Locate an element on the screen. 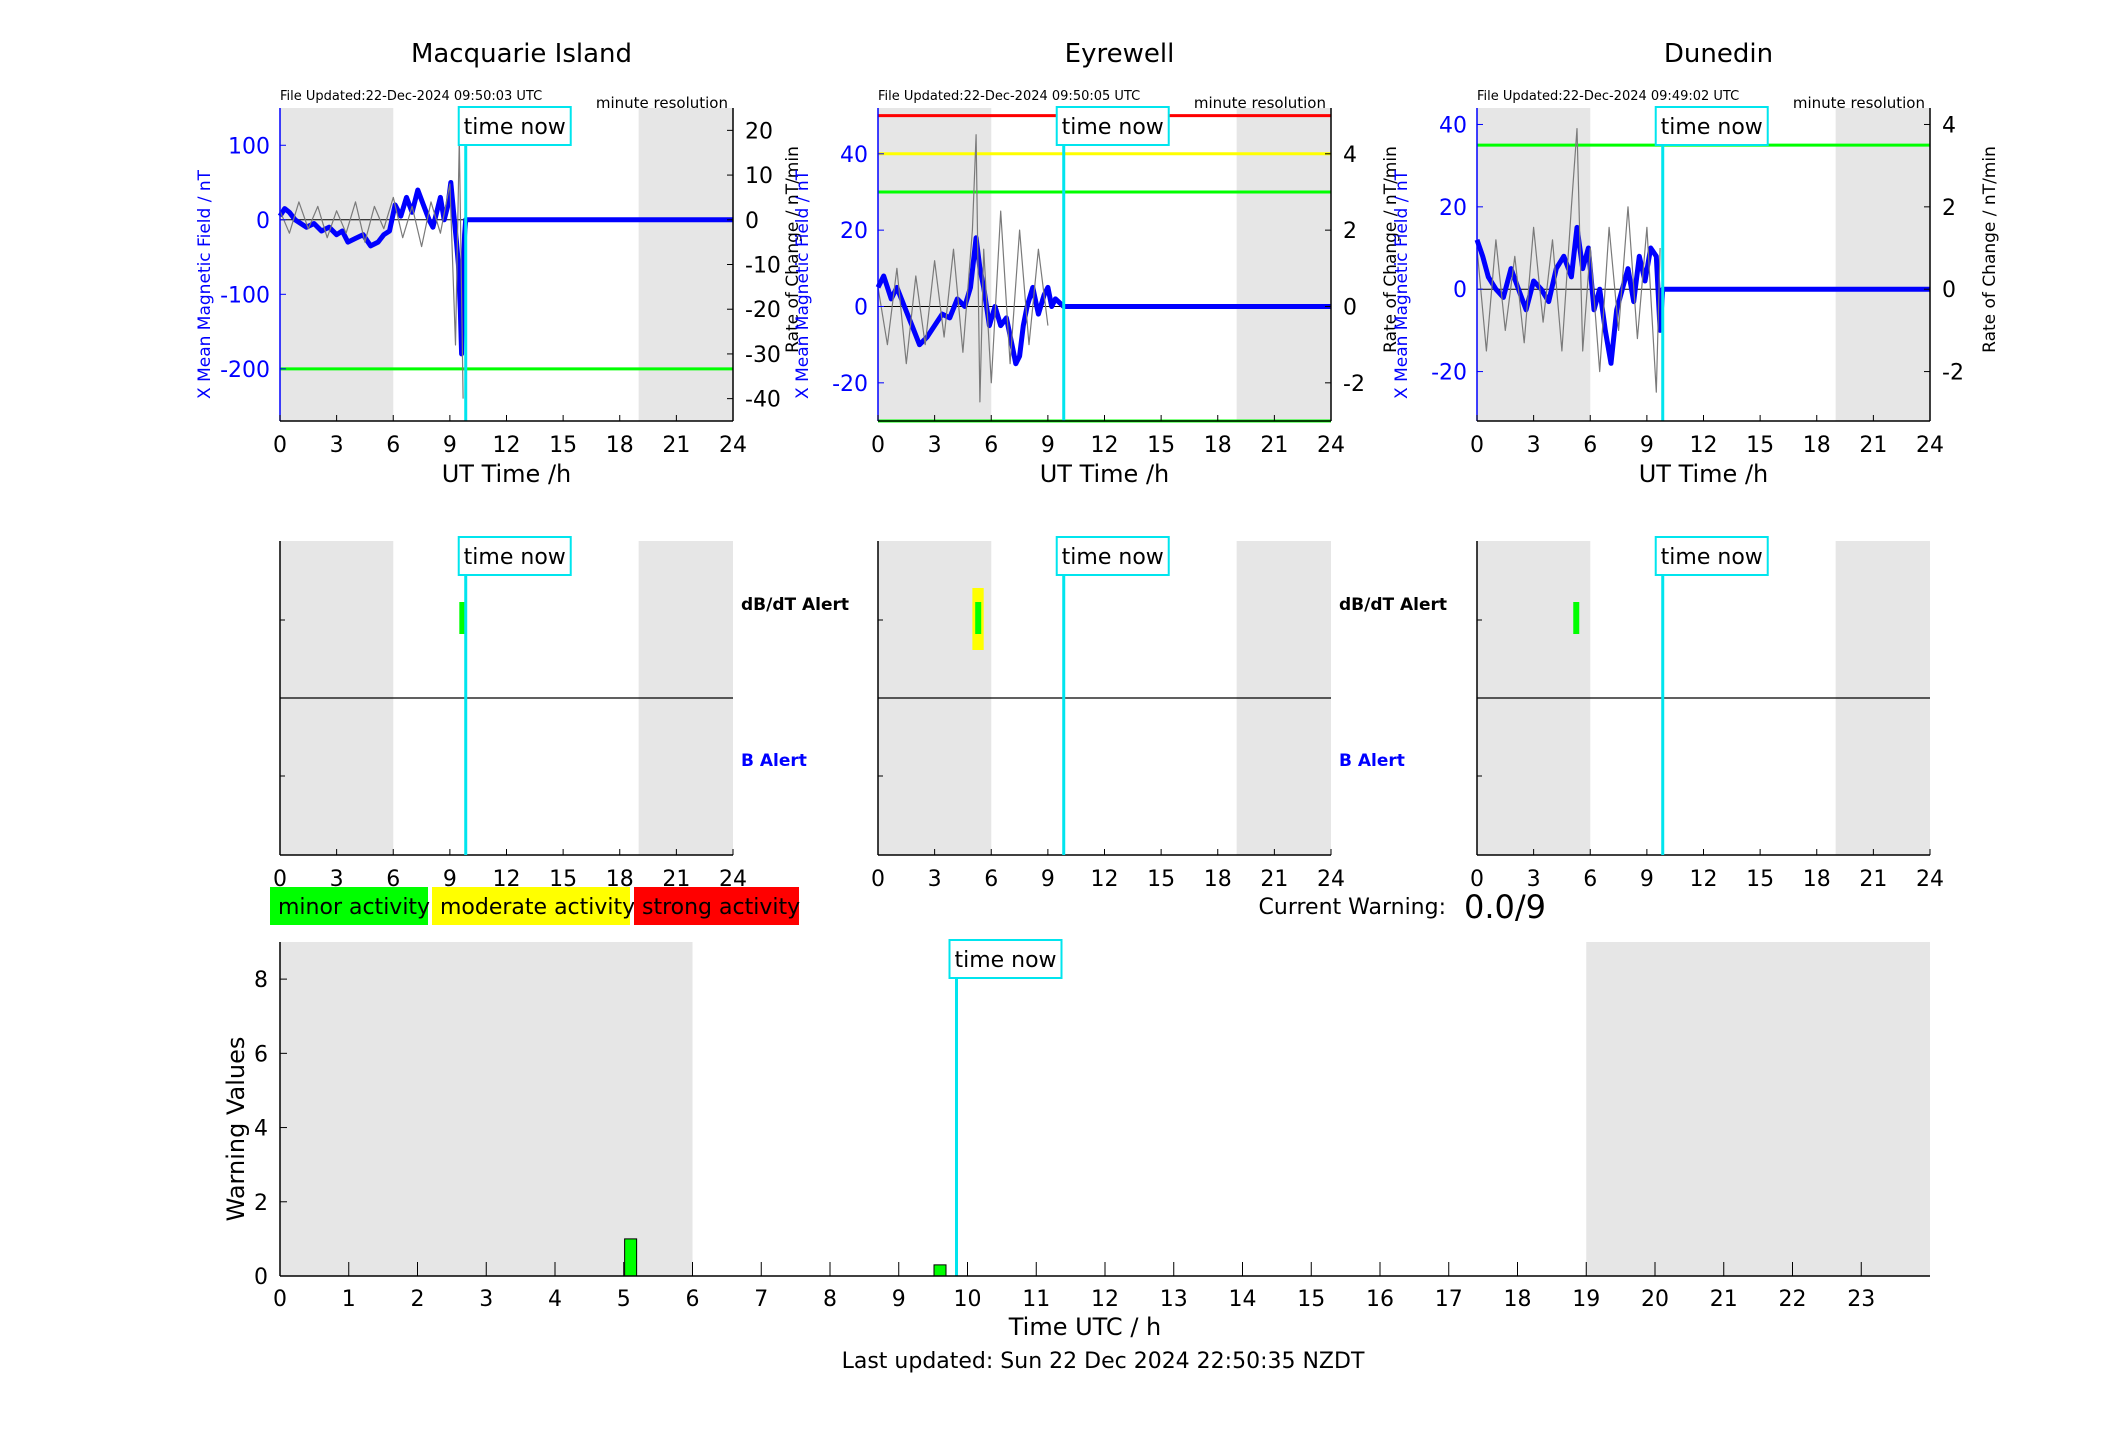 The width and height of the screenshot is (2117, 1437). x-tick-label: 22 is located at coordinates (1793, 1299).